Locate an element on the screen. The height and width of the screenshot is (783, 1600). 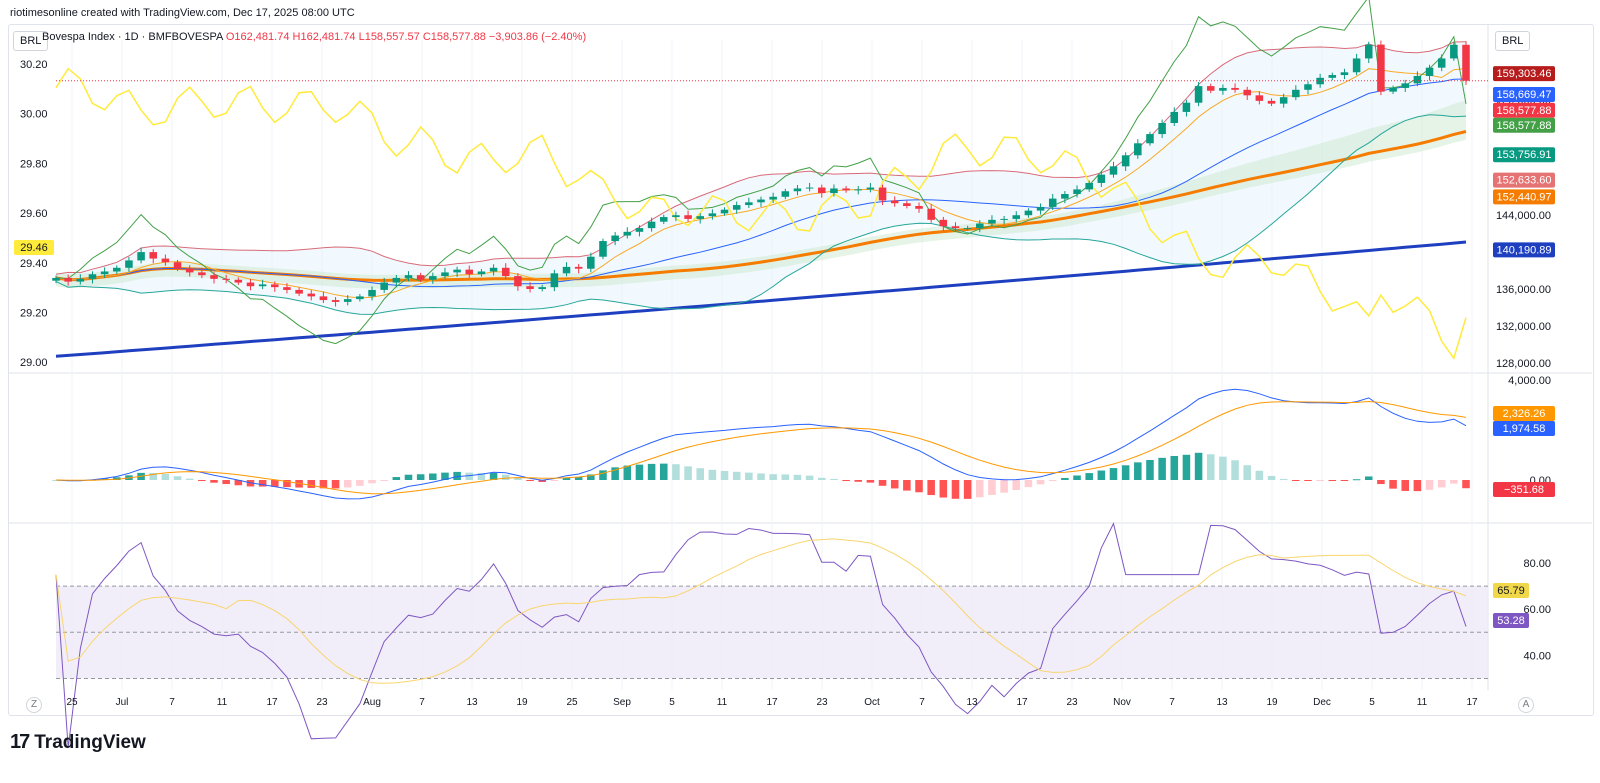
rsi-label-text: 53.28 is located at coordinates (1511, 621).